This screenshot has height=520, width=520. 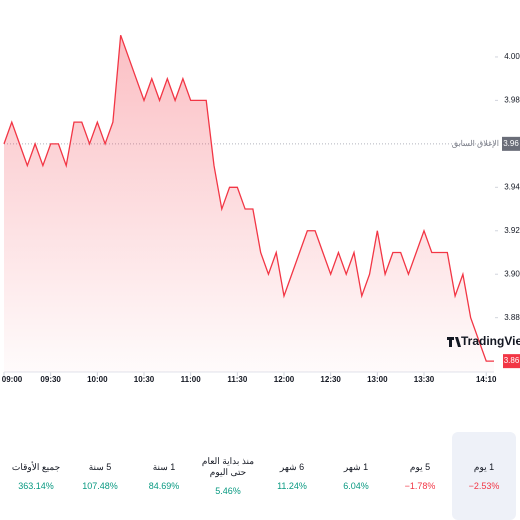 What do you see at coordinates (512, 273) in the screenshot?
I see `y-tick-label: 3.90` at bounding box center [512, 273].